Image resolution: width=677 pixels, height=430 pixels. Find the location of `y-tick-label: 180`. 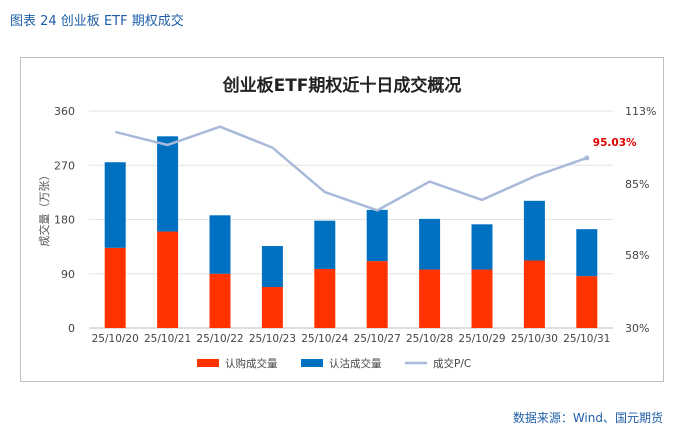

y-tick-label: 180 is located at coordinates (64, 220).